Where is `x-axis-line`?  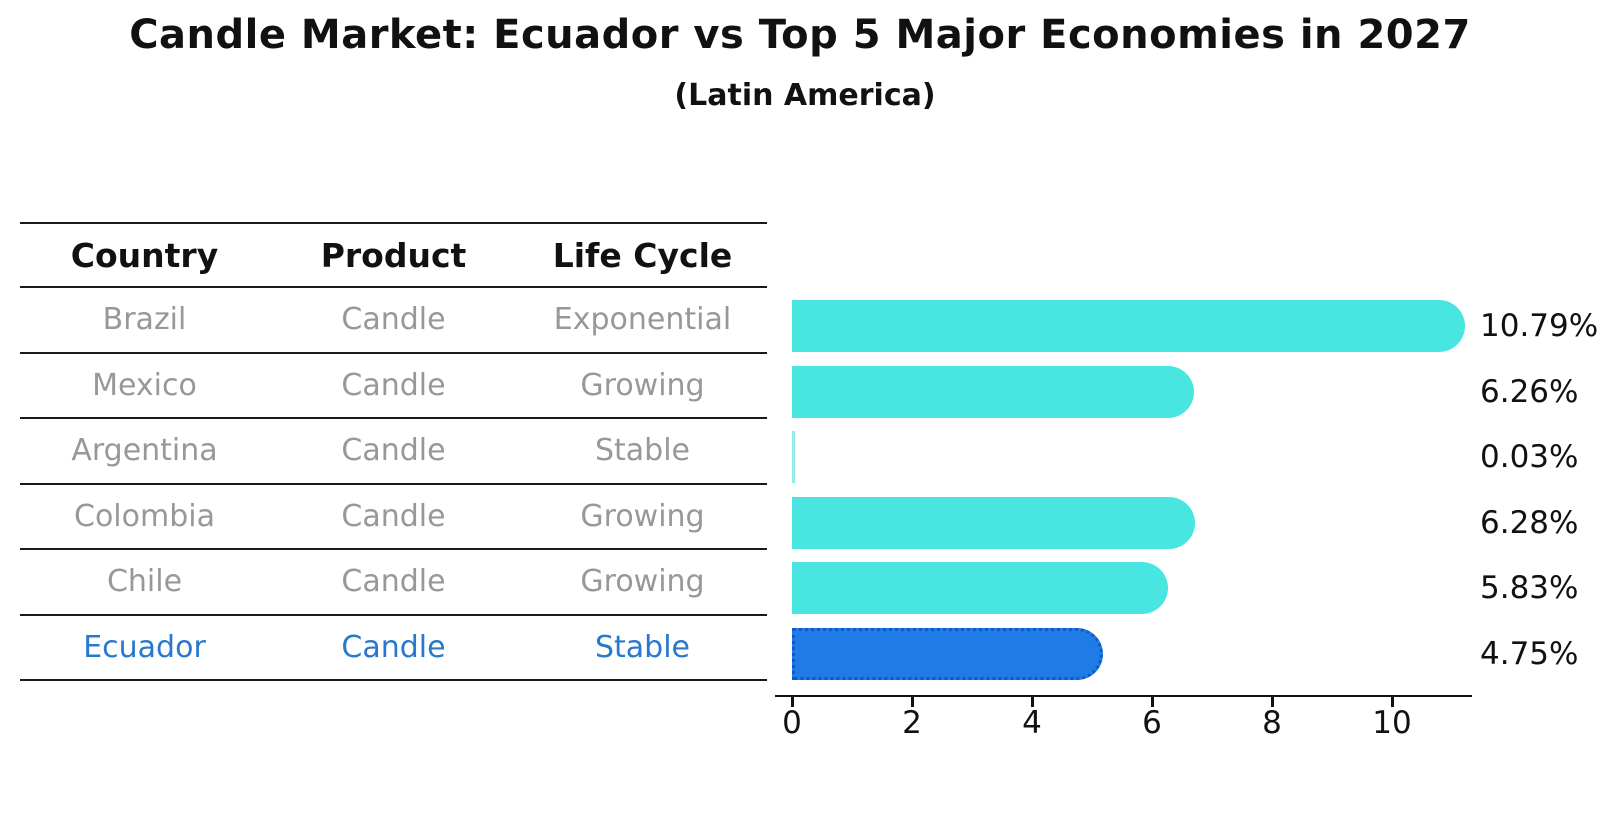
x-axis-line is located at coordinates (1123, 696).